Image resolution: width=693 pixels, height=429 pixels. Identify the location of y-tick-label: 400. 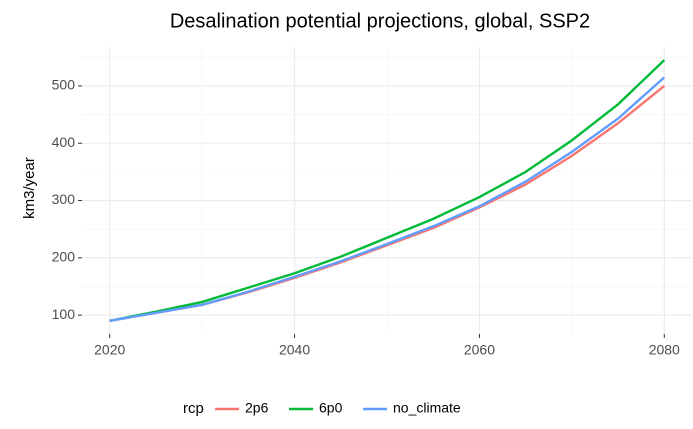
(64, 142).